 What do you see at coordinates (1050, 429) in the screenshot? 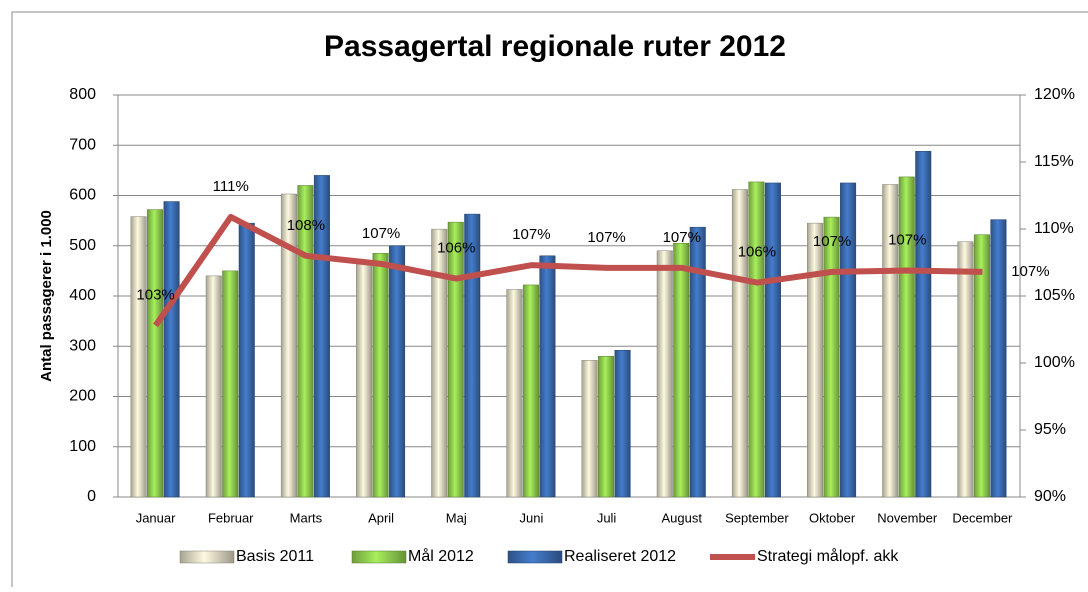
I see `y2-tick-label: 95%` at bounding box center [1050, 429].